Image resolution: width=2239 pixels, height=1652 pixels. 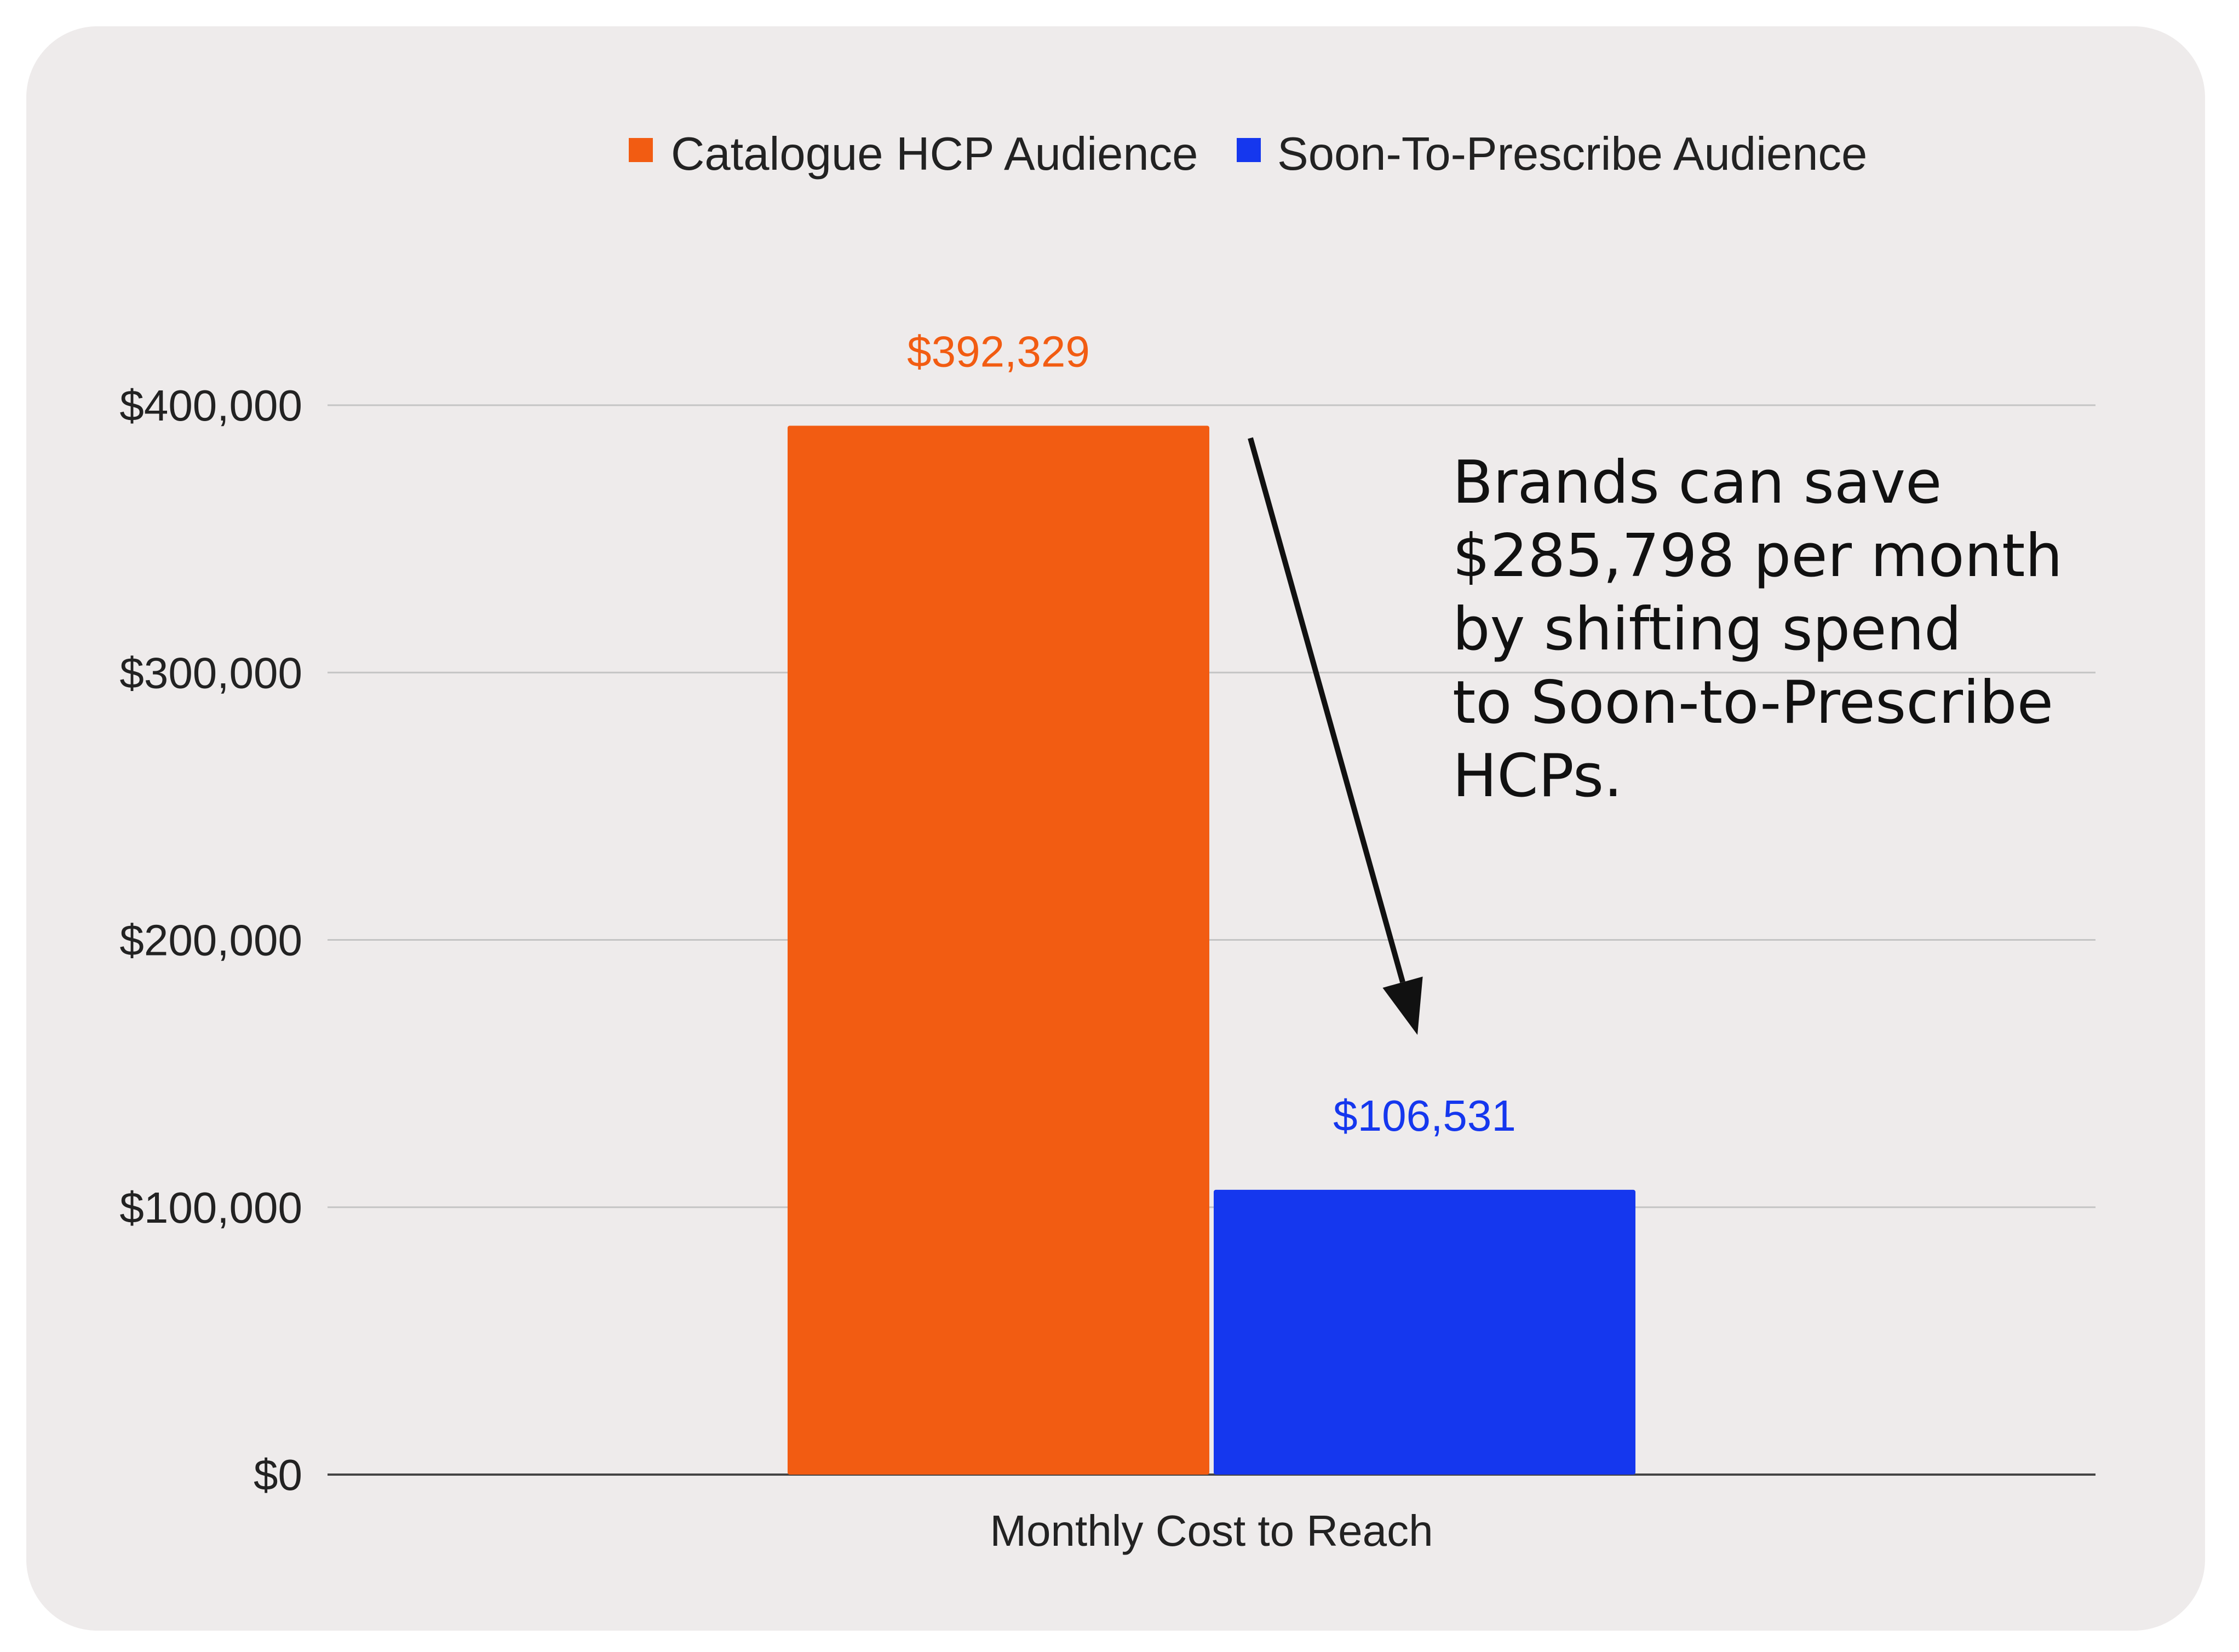 I want to click on y-tick-label-1: $100,000, so click(x=210, y=1208).